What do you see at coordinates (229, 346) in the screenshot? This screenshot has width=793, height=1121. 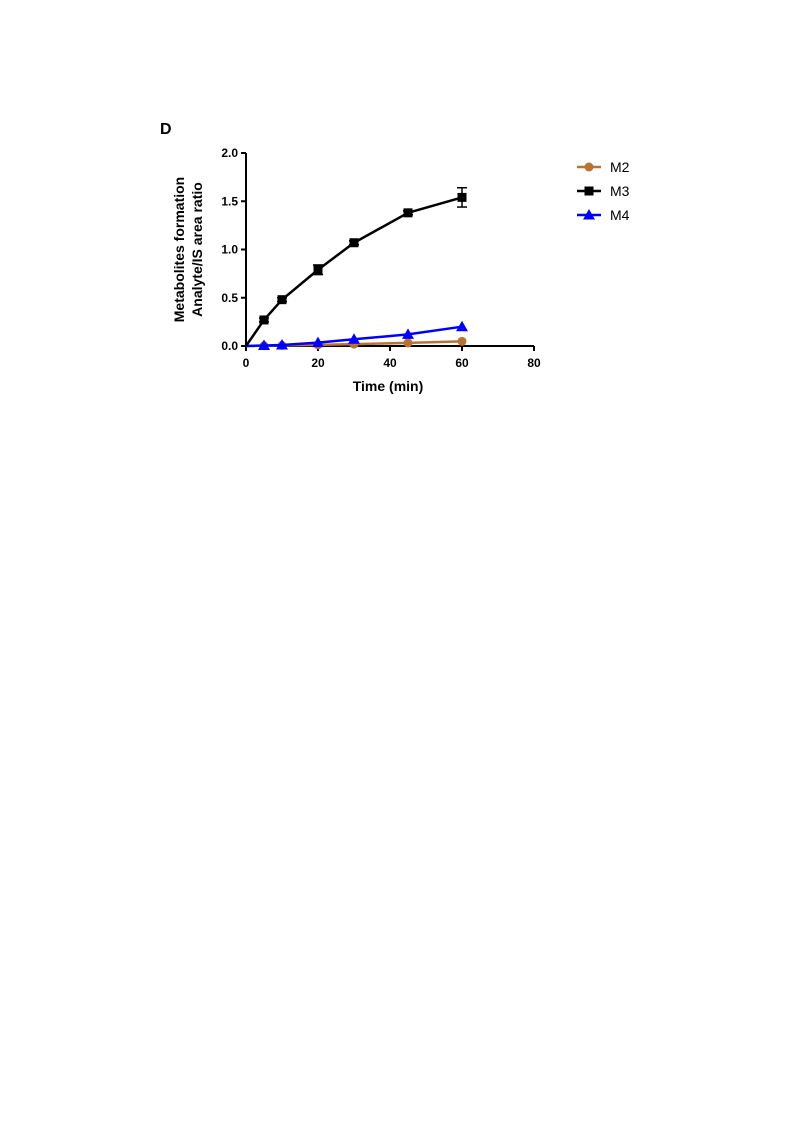 I see `y-tick-label: 0.0` at bounding box center [229, 346].